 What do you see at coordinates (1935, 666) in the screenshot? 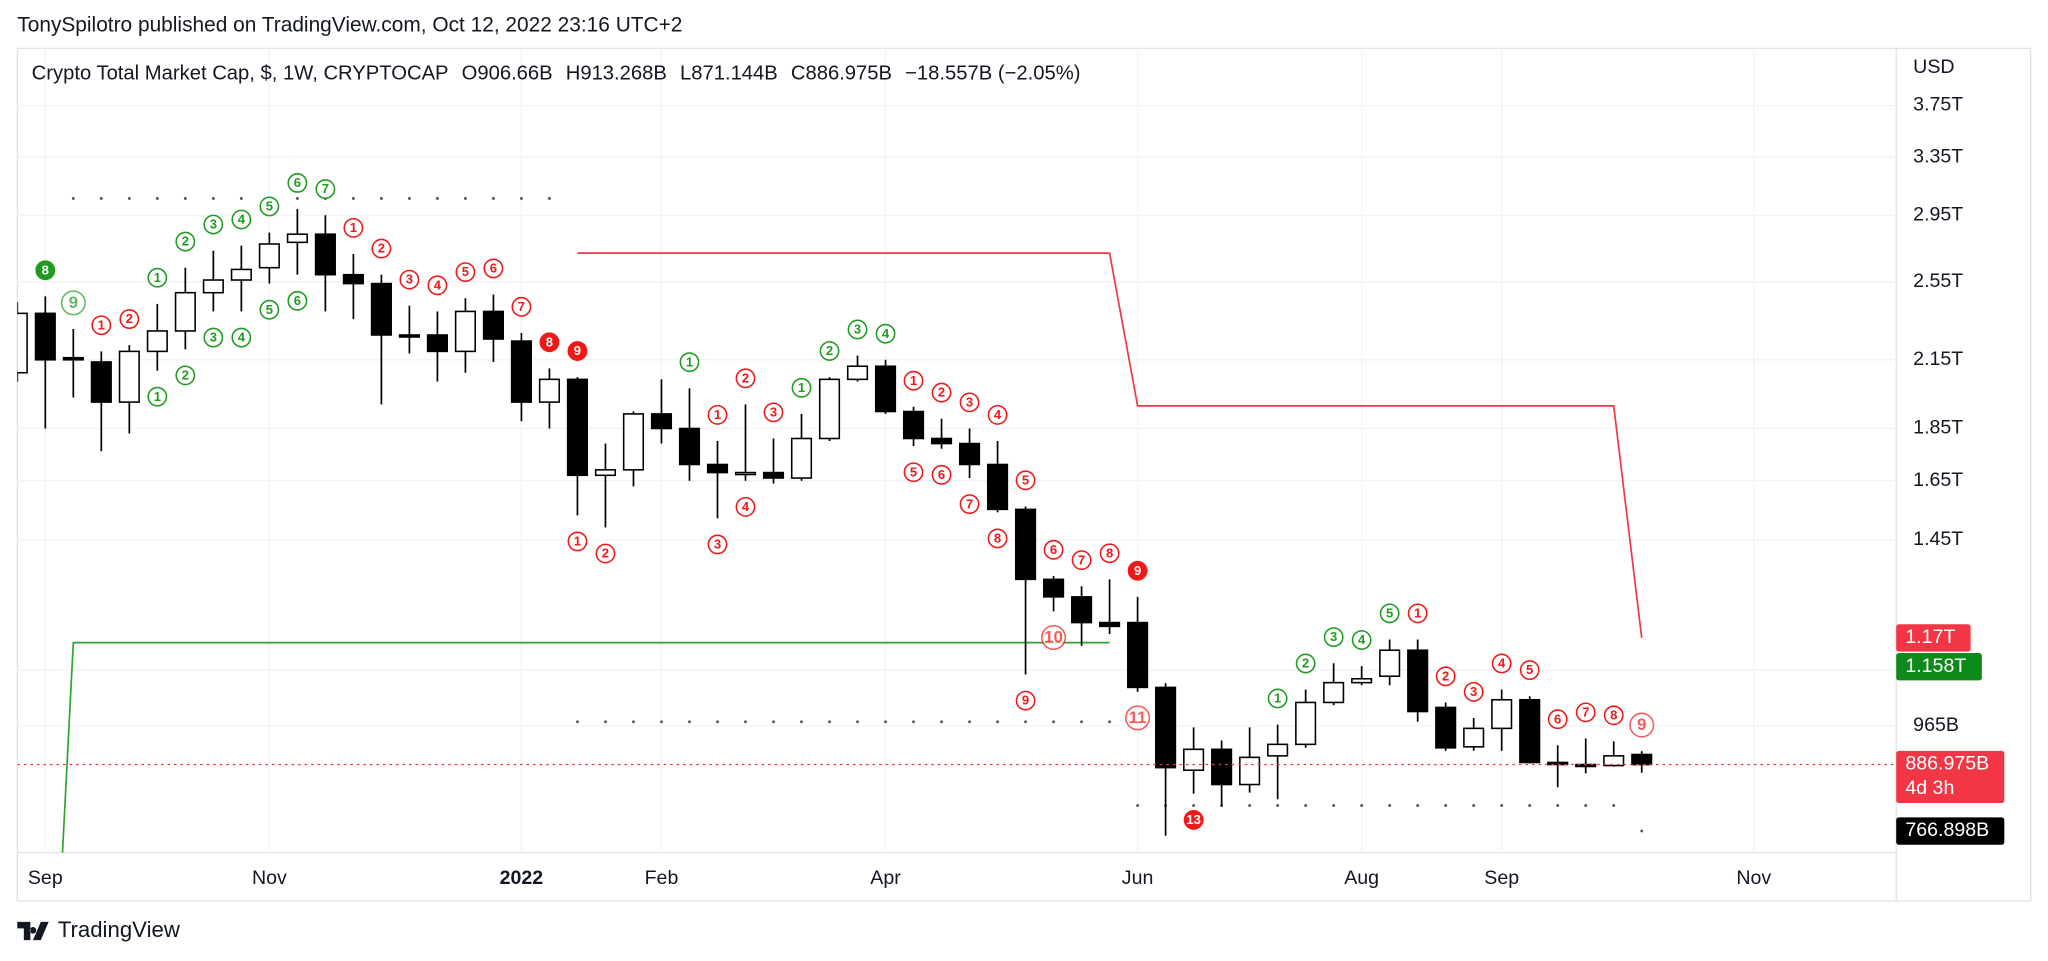
I see `price-label: 1.158T` at bounding box center [1935, 666].